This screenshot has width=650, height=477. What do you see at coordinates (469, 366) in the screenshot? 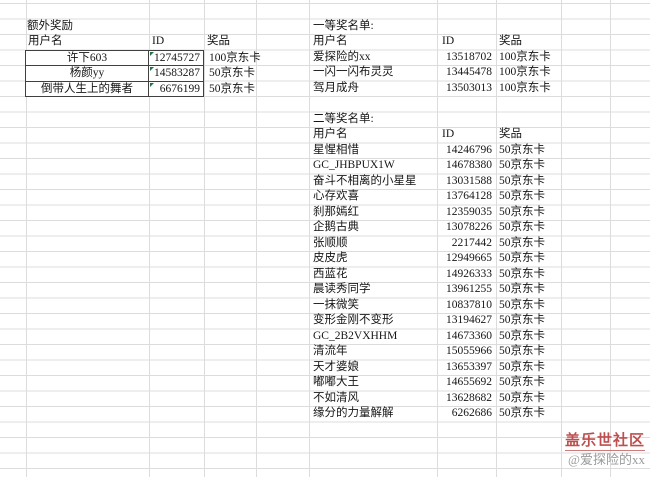
I see `id-cell: 13653397` at bounding box center [469, 366].